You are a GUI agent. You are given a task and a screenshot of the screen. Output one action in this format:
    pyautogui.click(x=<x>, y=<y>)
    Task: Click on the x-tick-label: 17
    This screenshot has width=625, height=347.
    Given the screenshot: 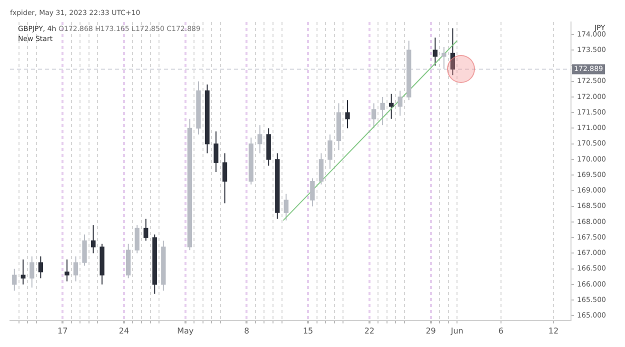 What is the action you would take?
    pyautogui.click(x=63, y=331)
    